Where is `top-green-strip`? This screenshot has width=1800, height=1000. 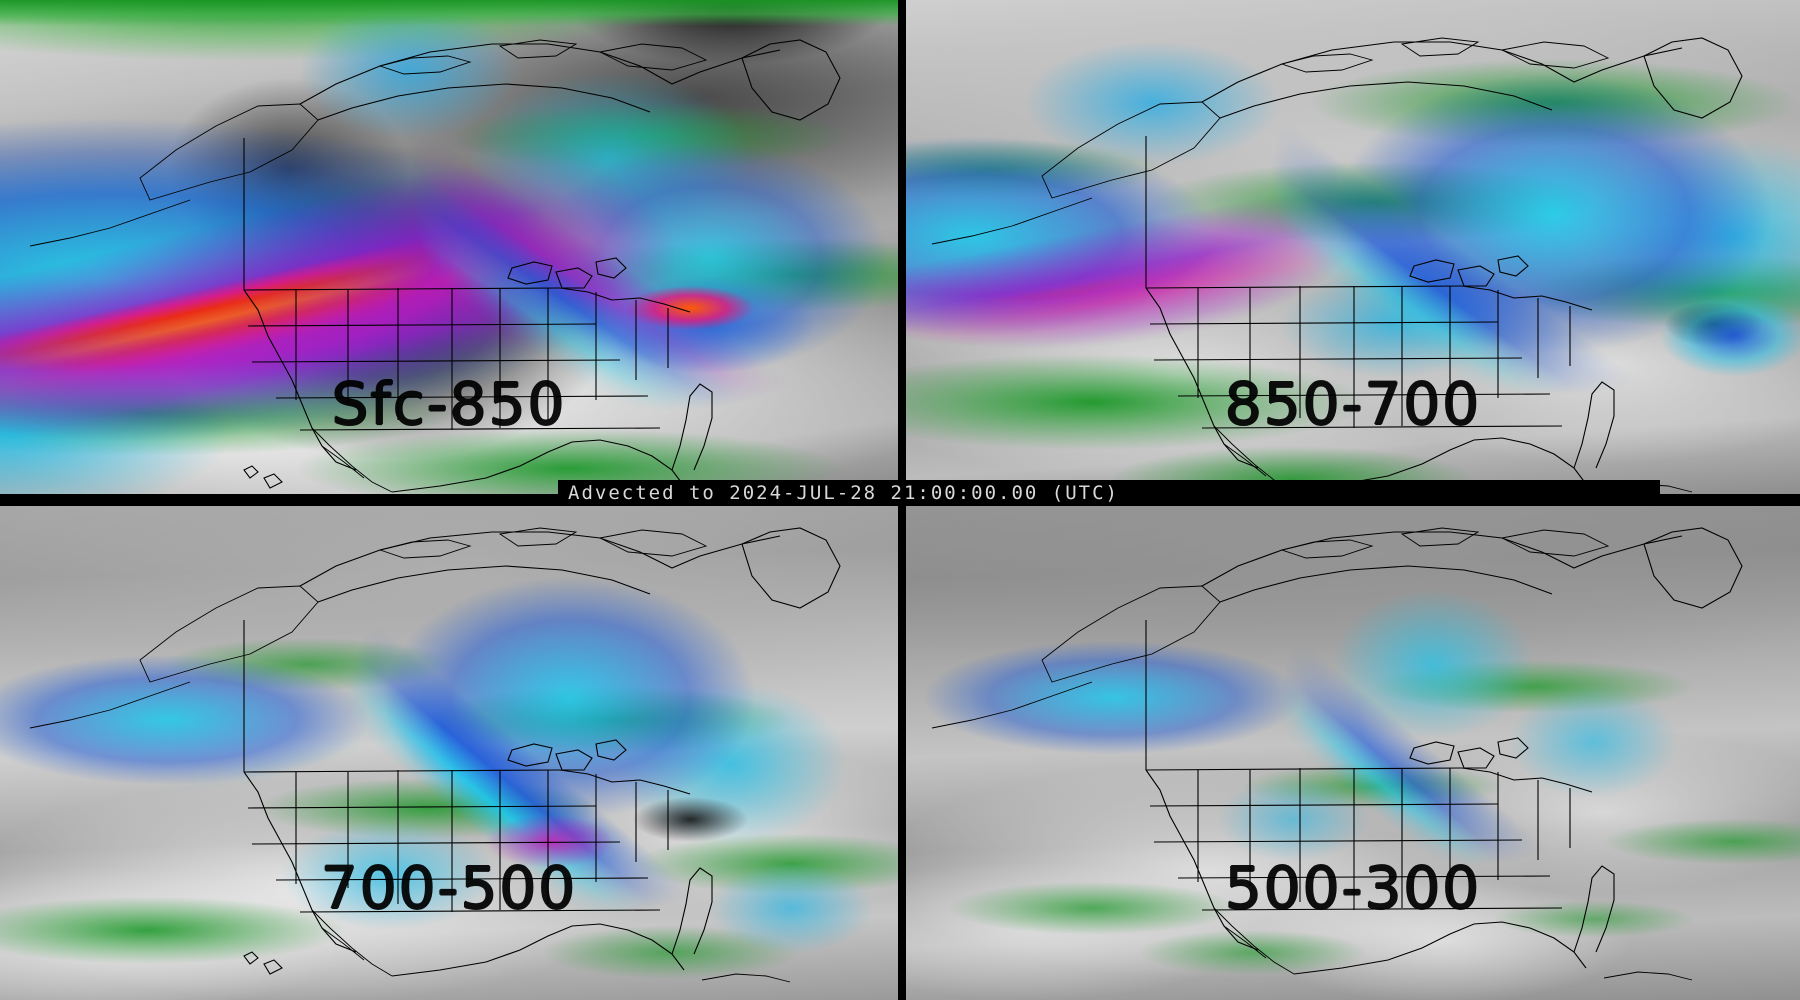 top-green-strip is located at coordinates (449, 13).